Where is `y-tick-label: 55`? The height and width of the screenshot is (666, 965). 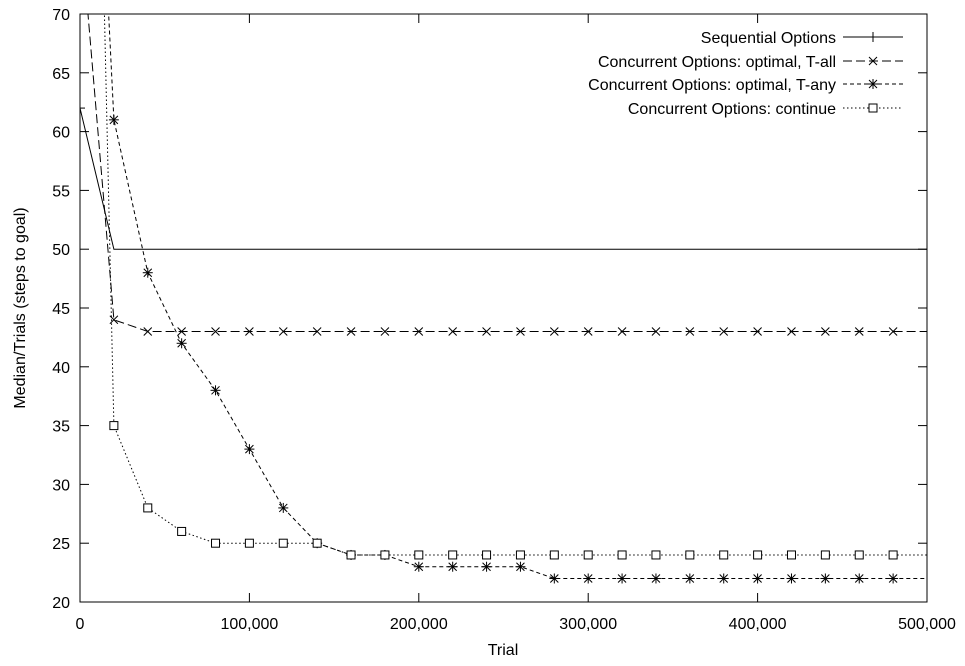
y-tick-label: 55 is located at coordinates (61, 191).